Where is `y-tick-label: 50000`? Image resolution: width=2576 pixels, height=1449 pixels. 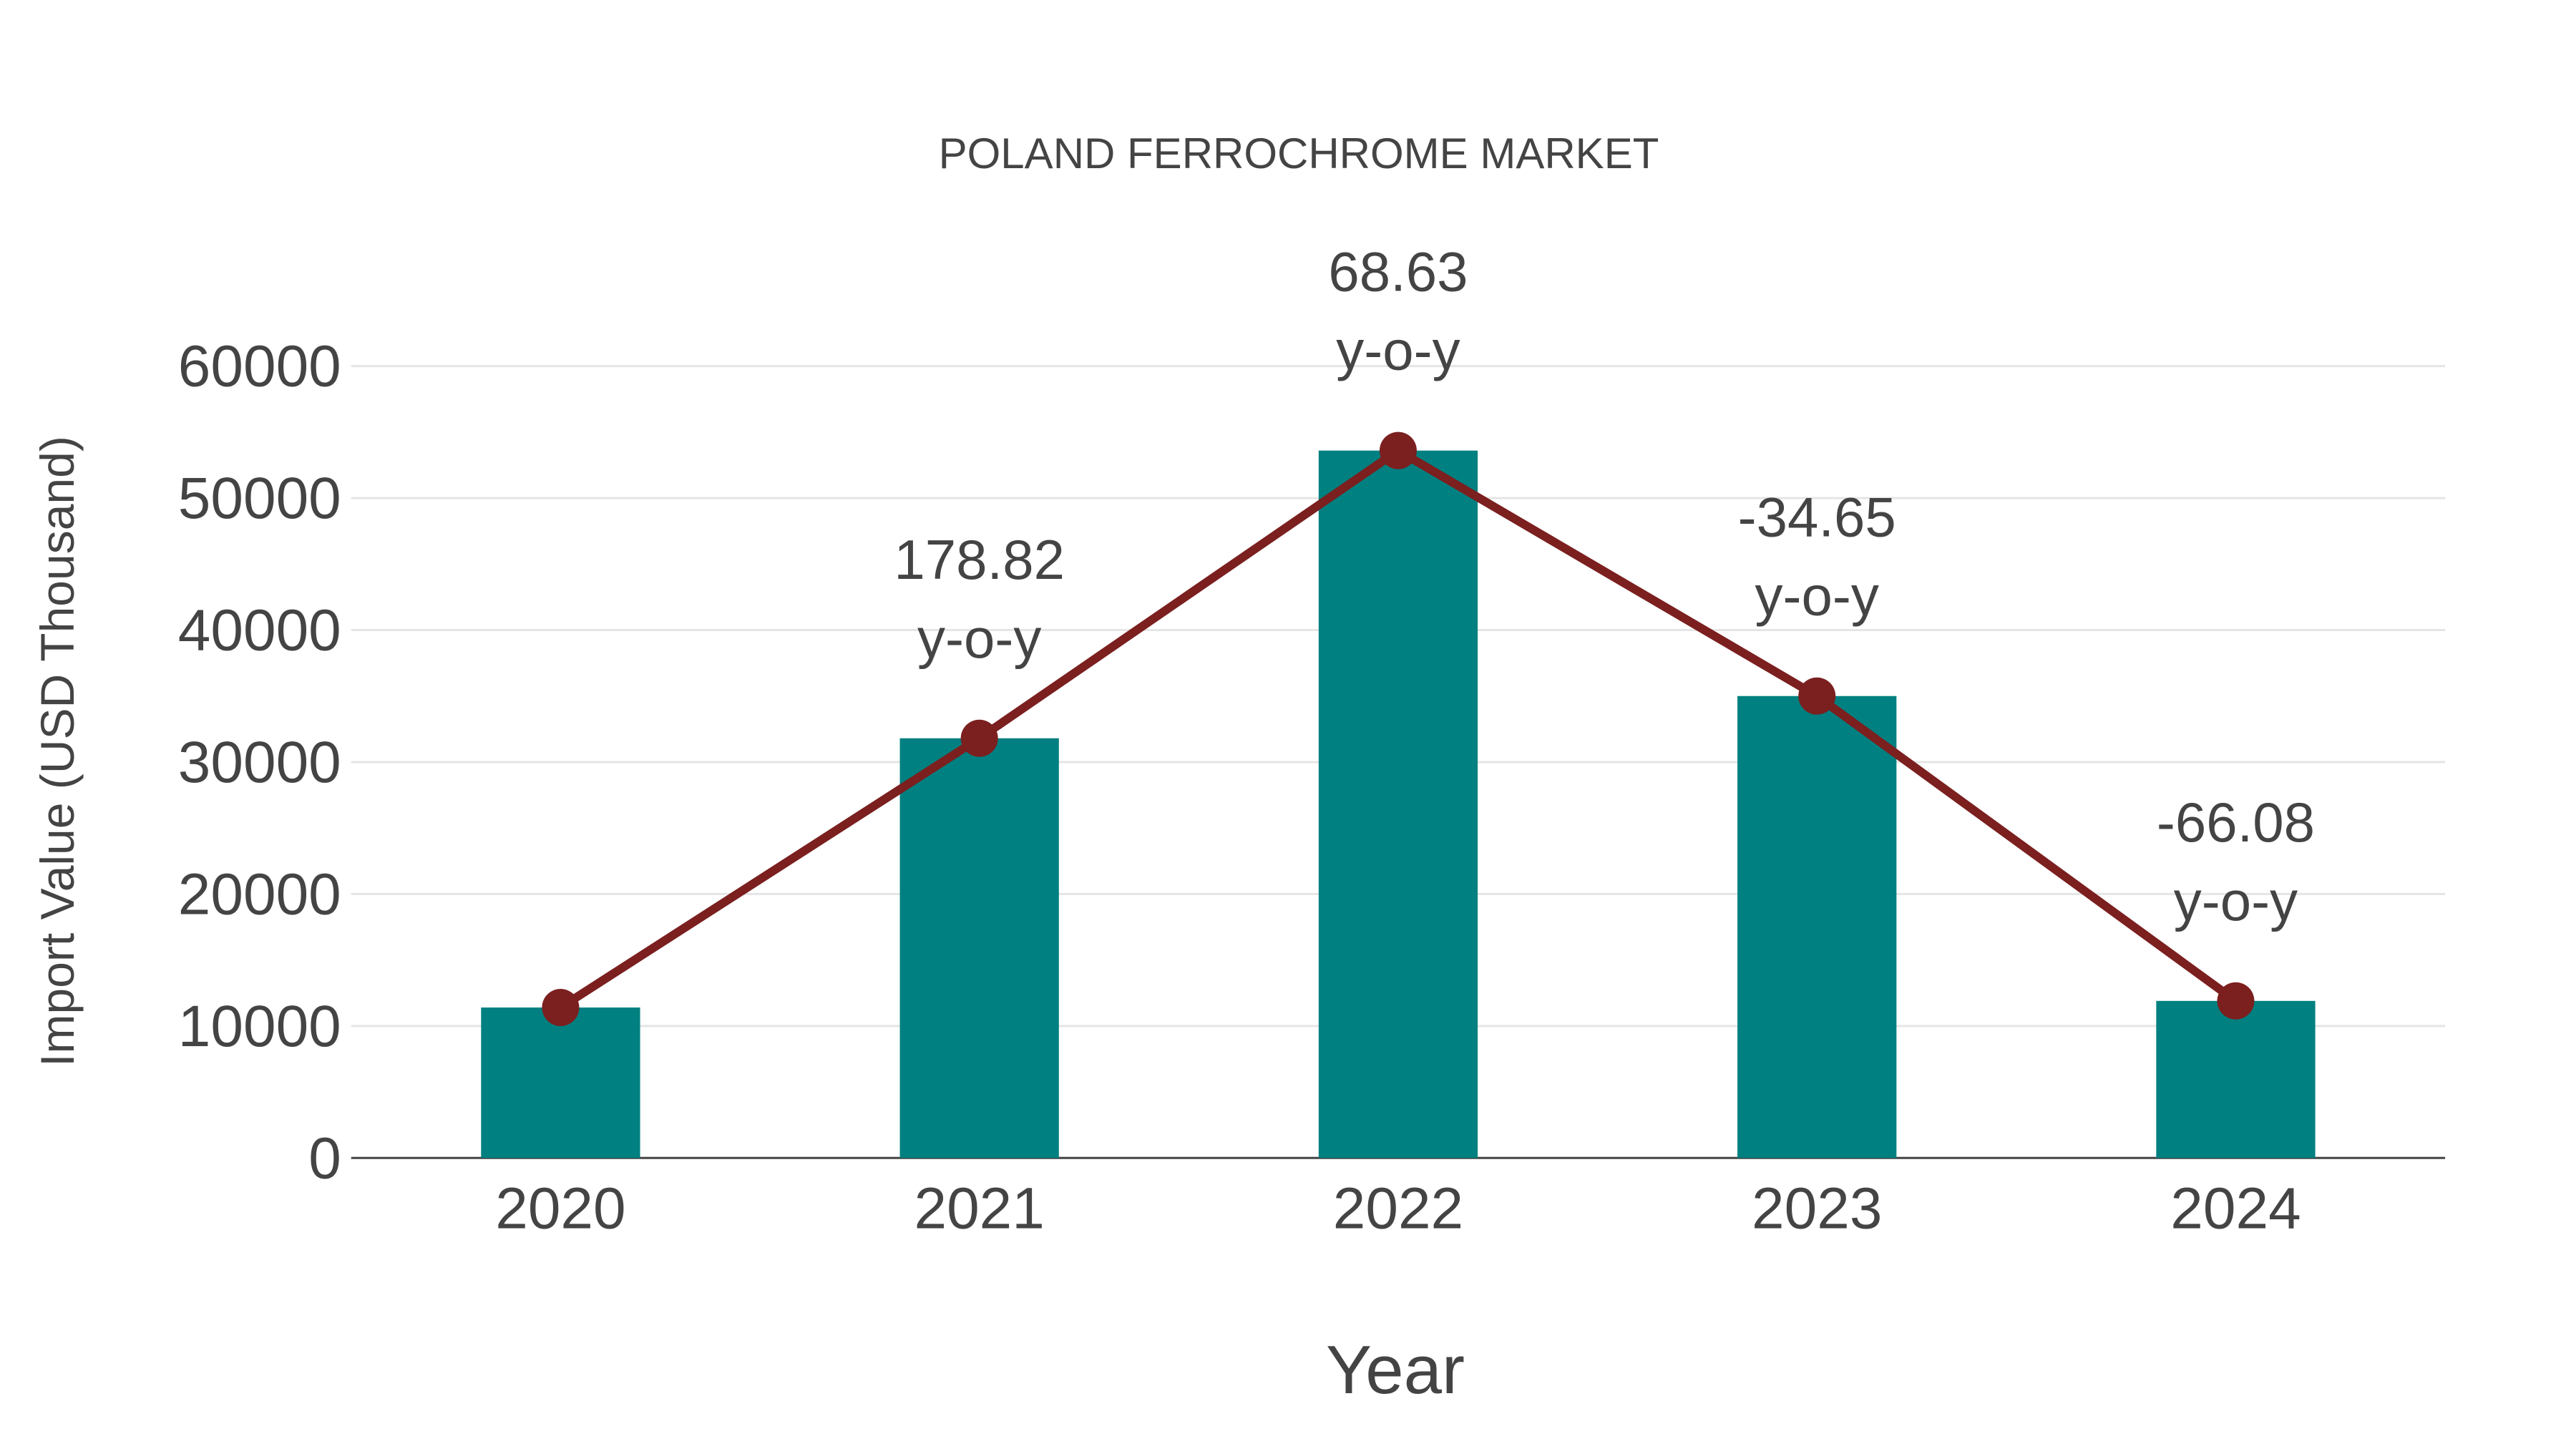
y-tick-label: 50000 is located at coordinates (259, 498).